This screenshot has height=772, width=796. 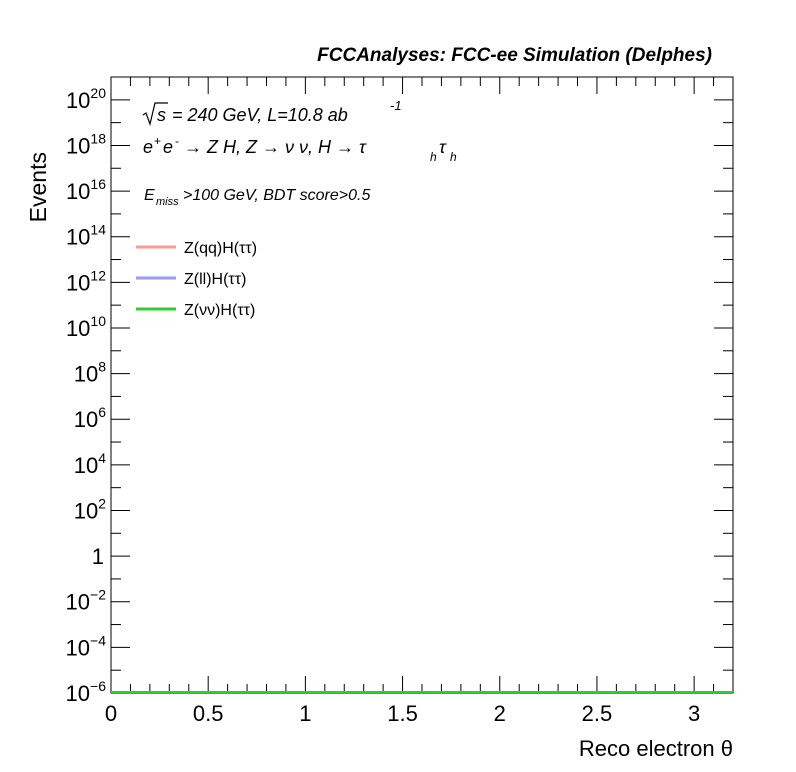 I want to click on x-tick-label: 3, so click(x=694, y=713).